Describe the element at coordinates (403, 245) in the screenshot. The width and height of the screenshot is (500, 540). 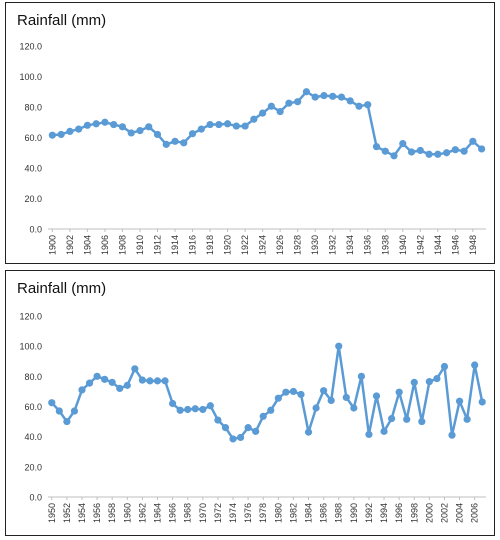
I see `x-tick-label: 1940` at that location.